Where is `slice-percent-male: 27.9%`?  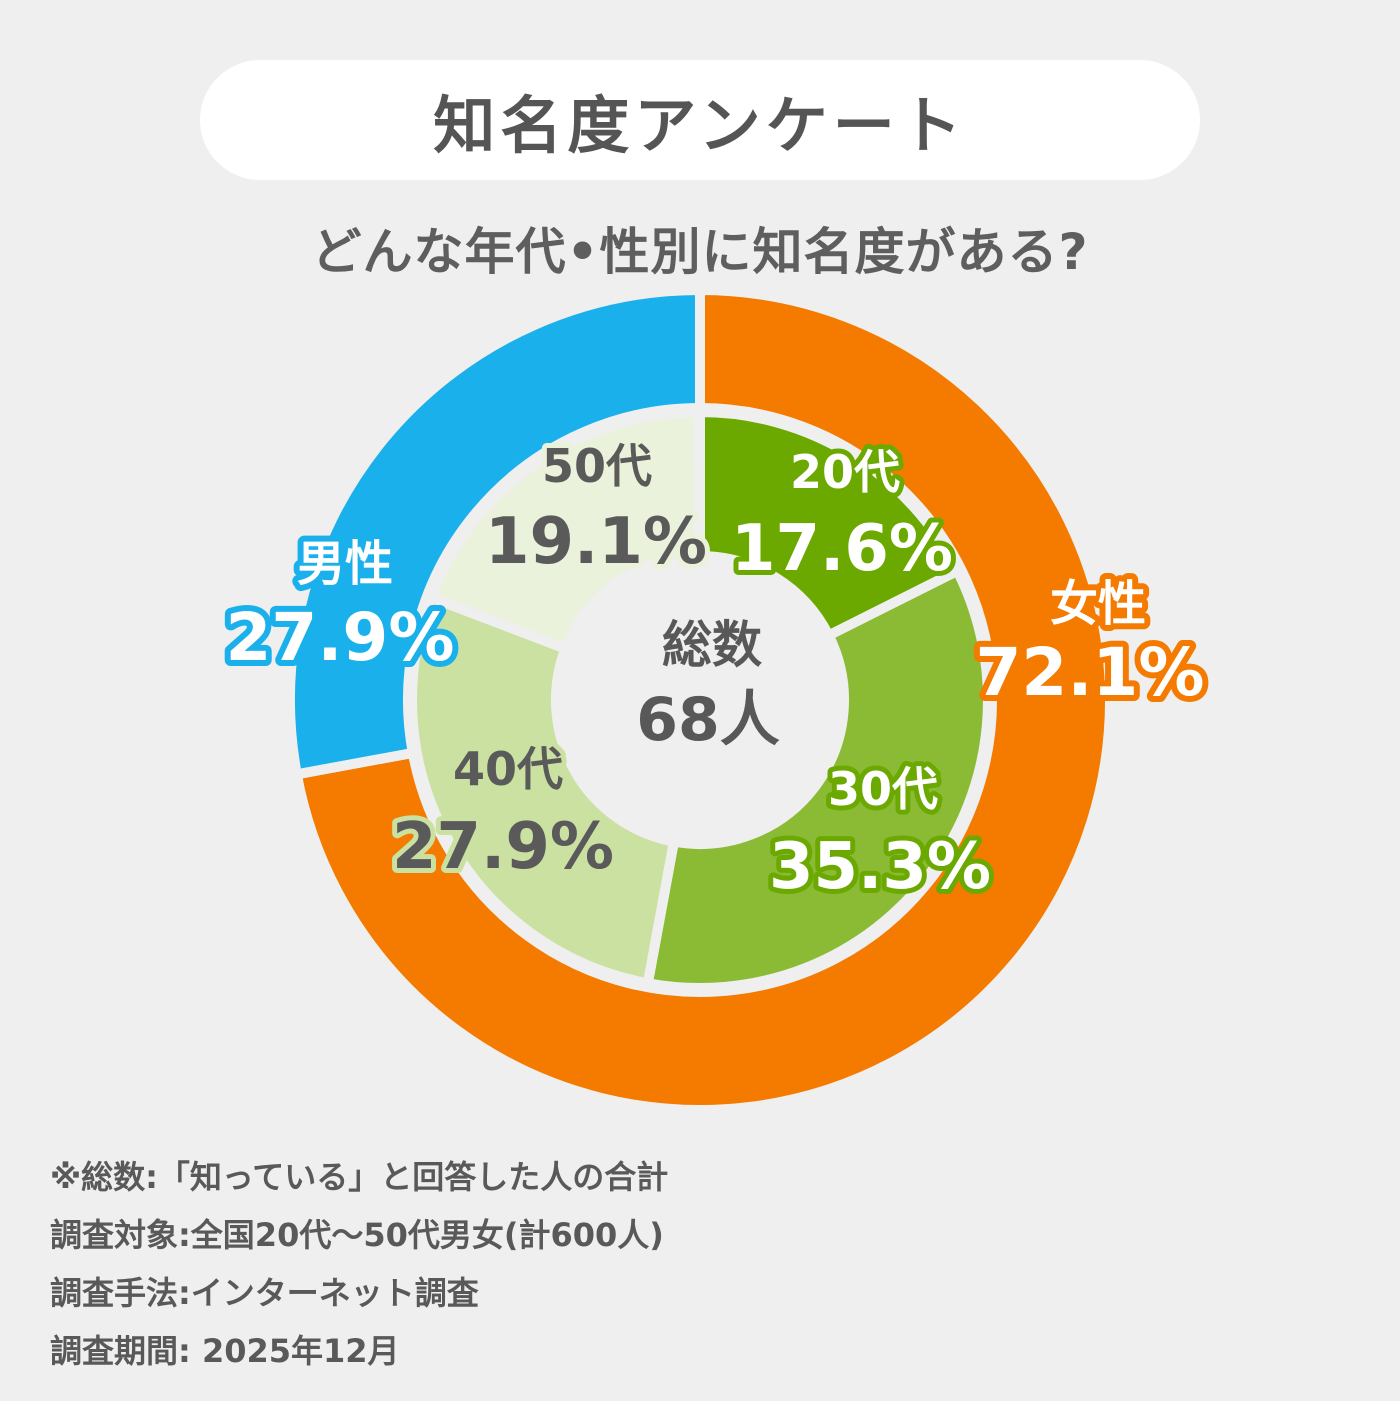 slice-percent-male: 27.9% is located at coordinates (340, 637).